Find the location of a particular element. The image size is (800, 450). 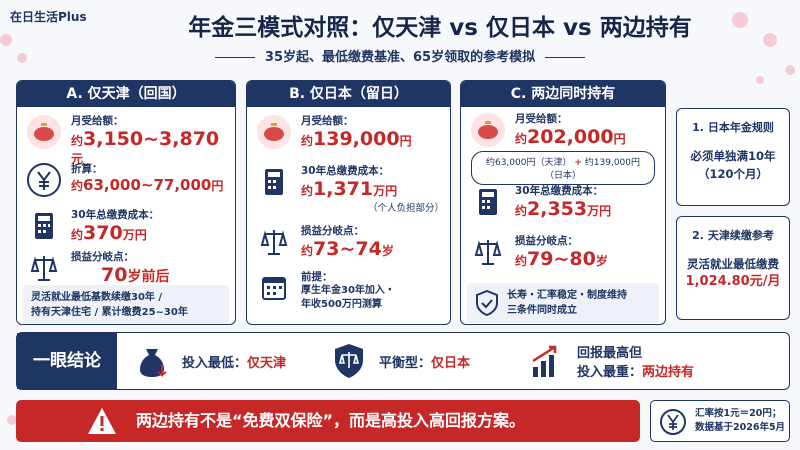

conclusion-item: 回报最高但投入最重：两边持有 is located at coordinates (610, 361).